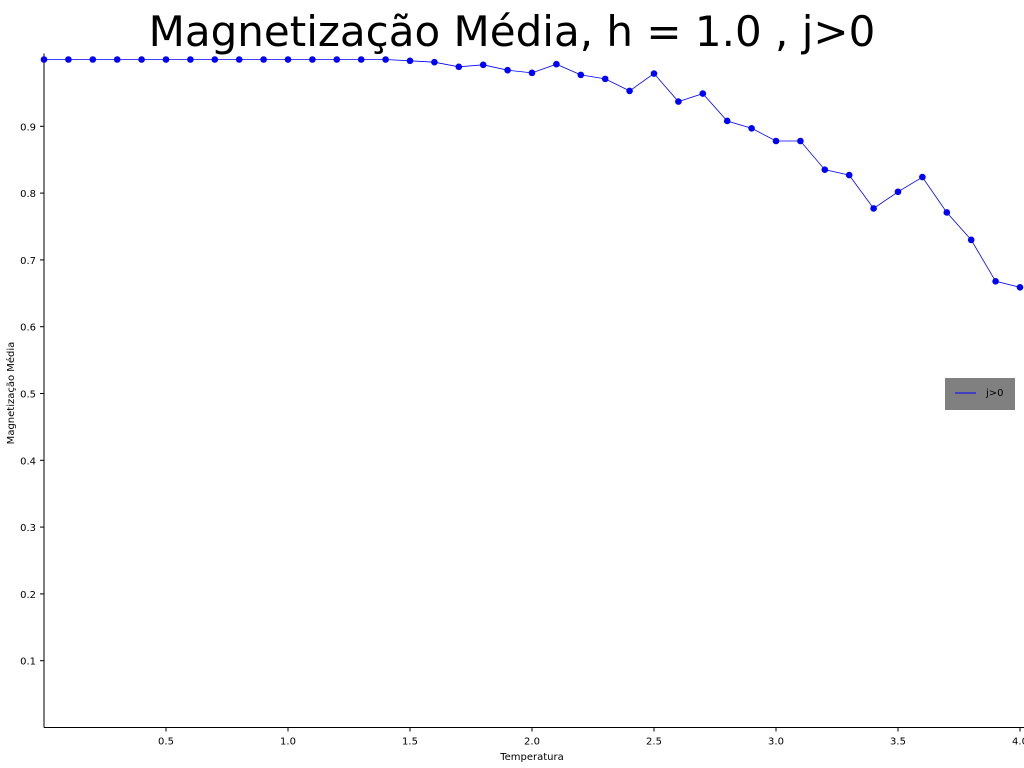 The height and width of the screenshot is (768, 1024). I want to click on y-tick-label: 0.7, so click(28, 261).